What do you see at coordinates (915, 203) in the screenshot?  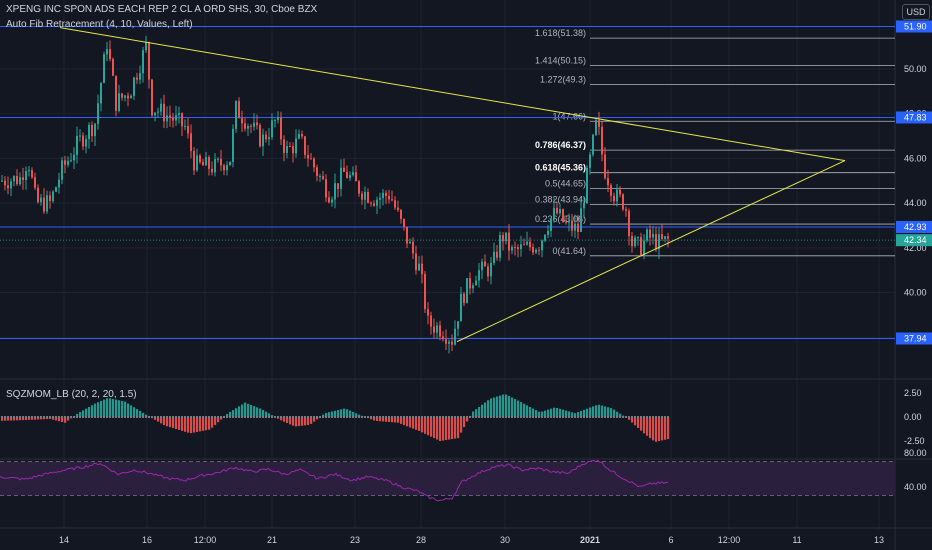 I see `price-axis-tick: 44.00` at bounding box center [915, 203].